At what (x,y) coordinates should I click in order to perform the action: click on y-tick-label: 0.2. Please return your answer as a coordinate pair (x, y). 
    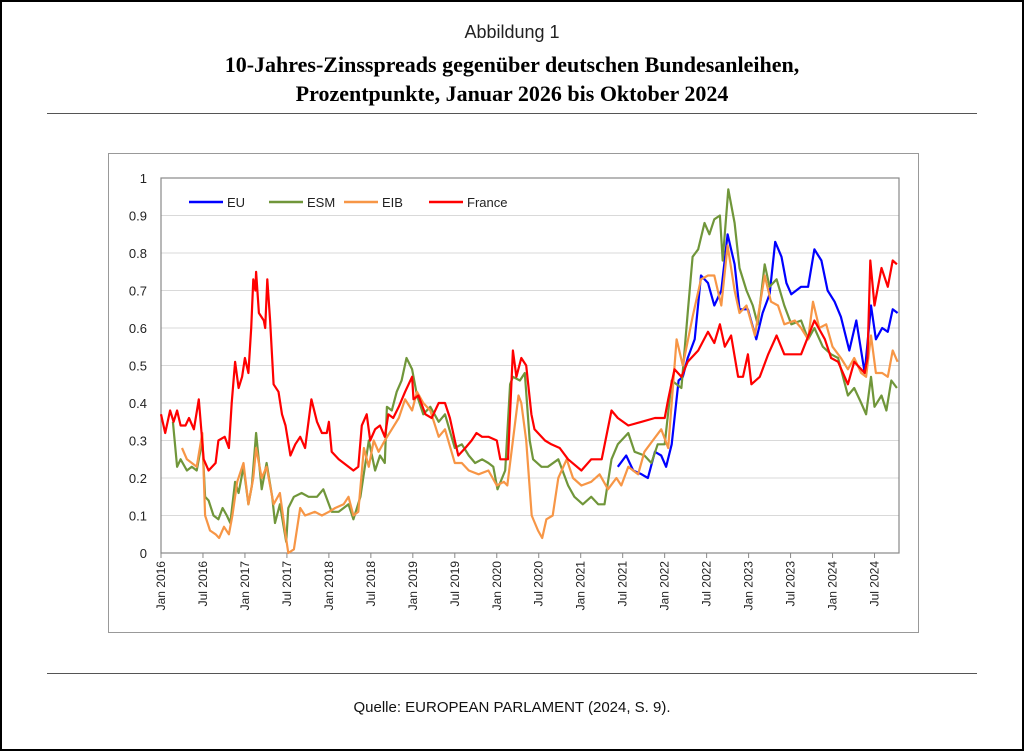
    Looking at the image, I should click on (138, 478).